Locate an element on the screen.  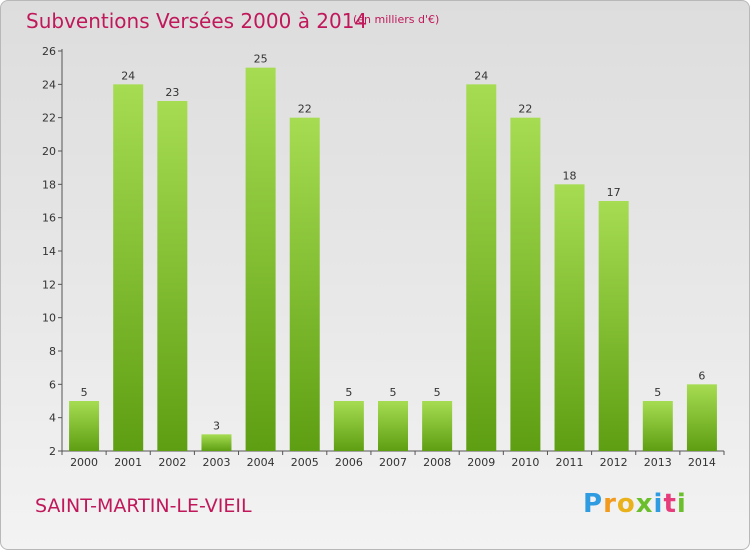
y-tick-label: 2 is located at coordinates (52, 451).